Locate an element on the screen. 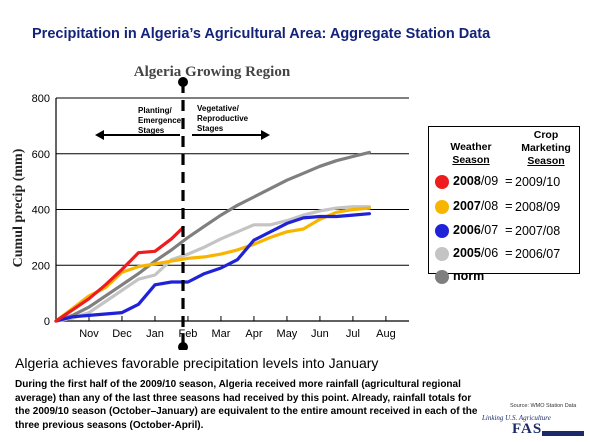 Image resolution: width=590 pixels, height=442 pixels. stage-label-right-1: Vegetative/ is located at coordinates (218, 108).